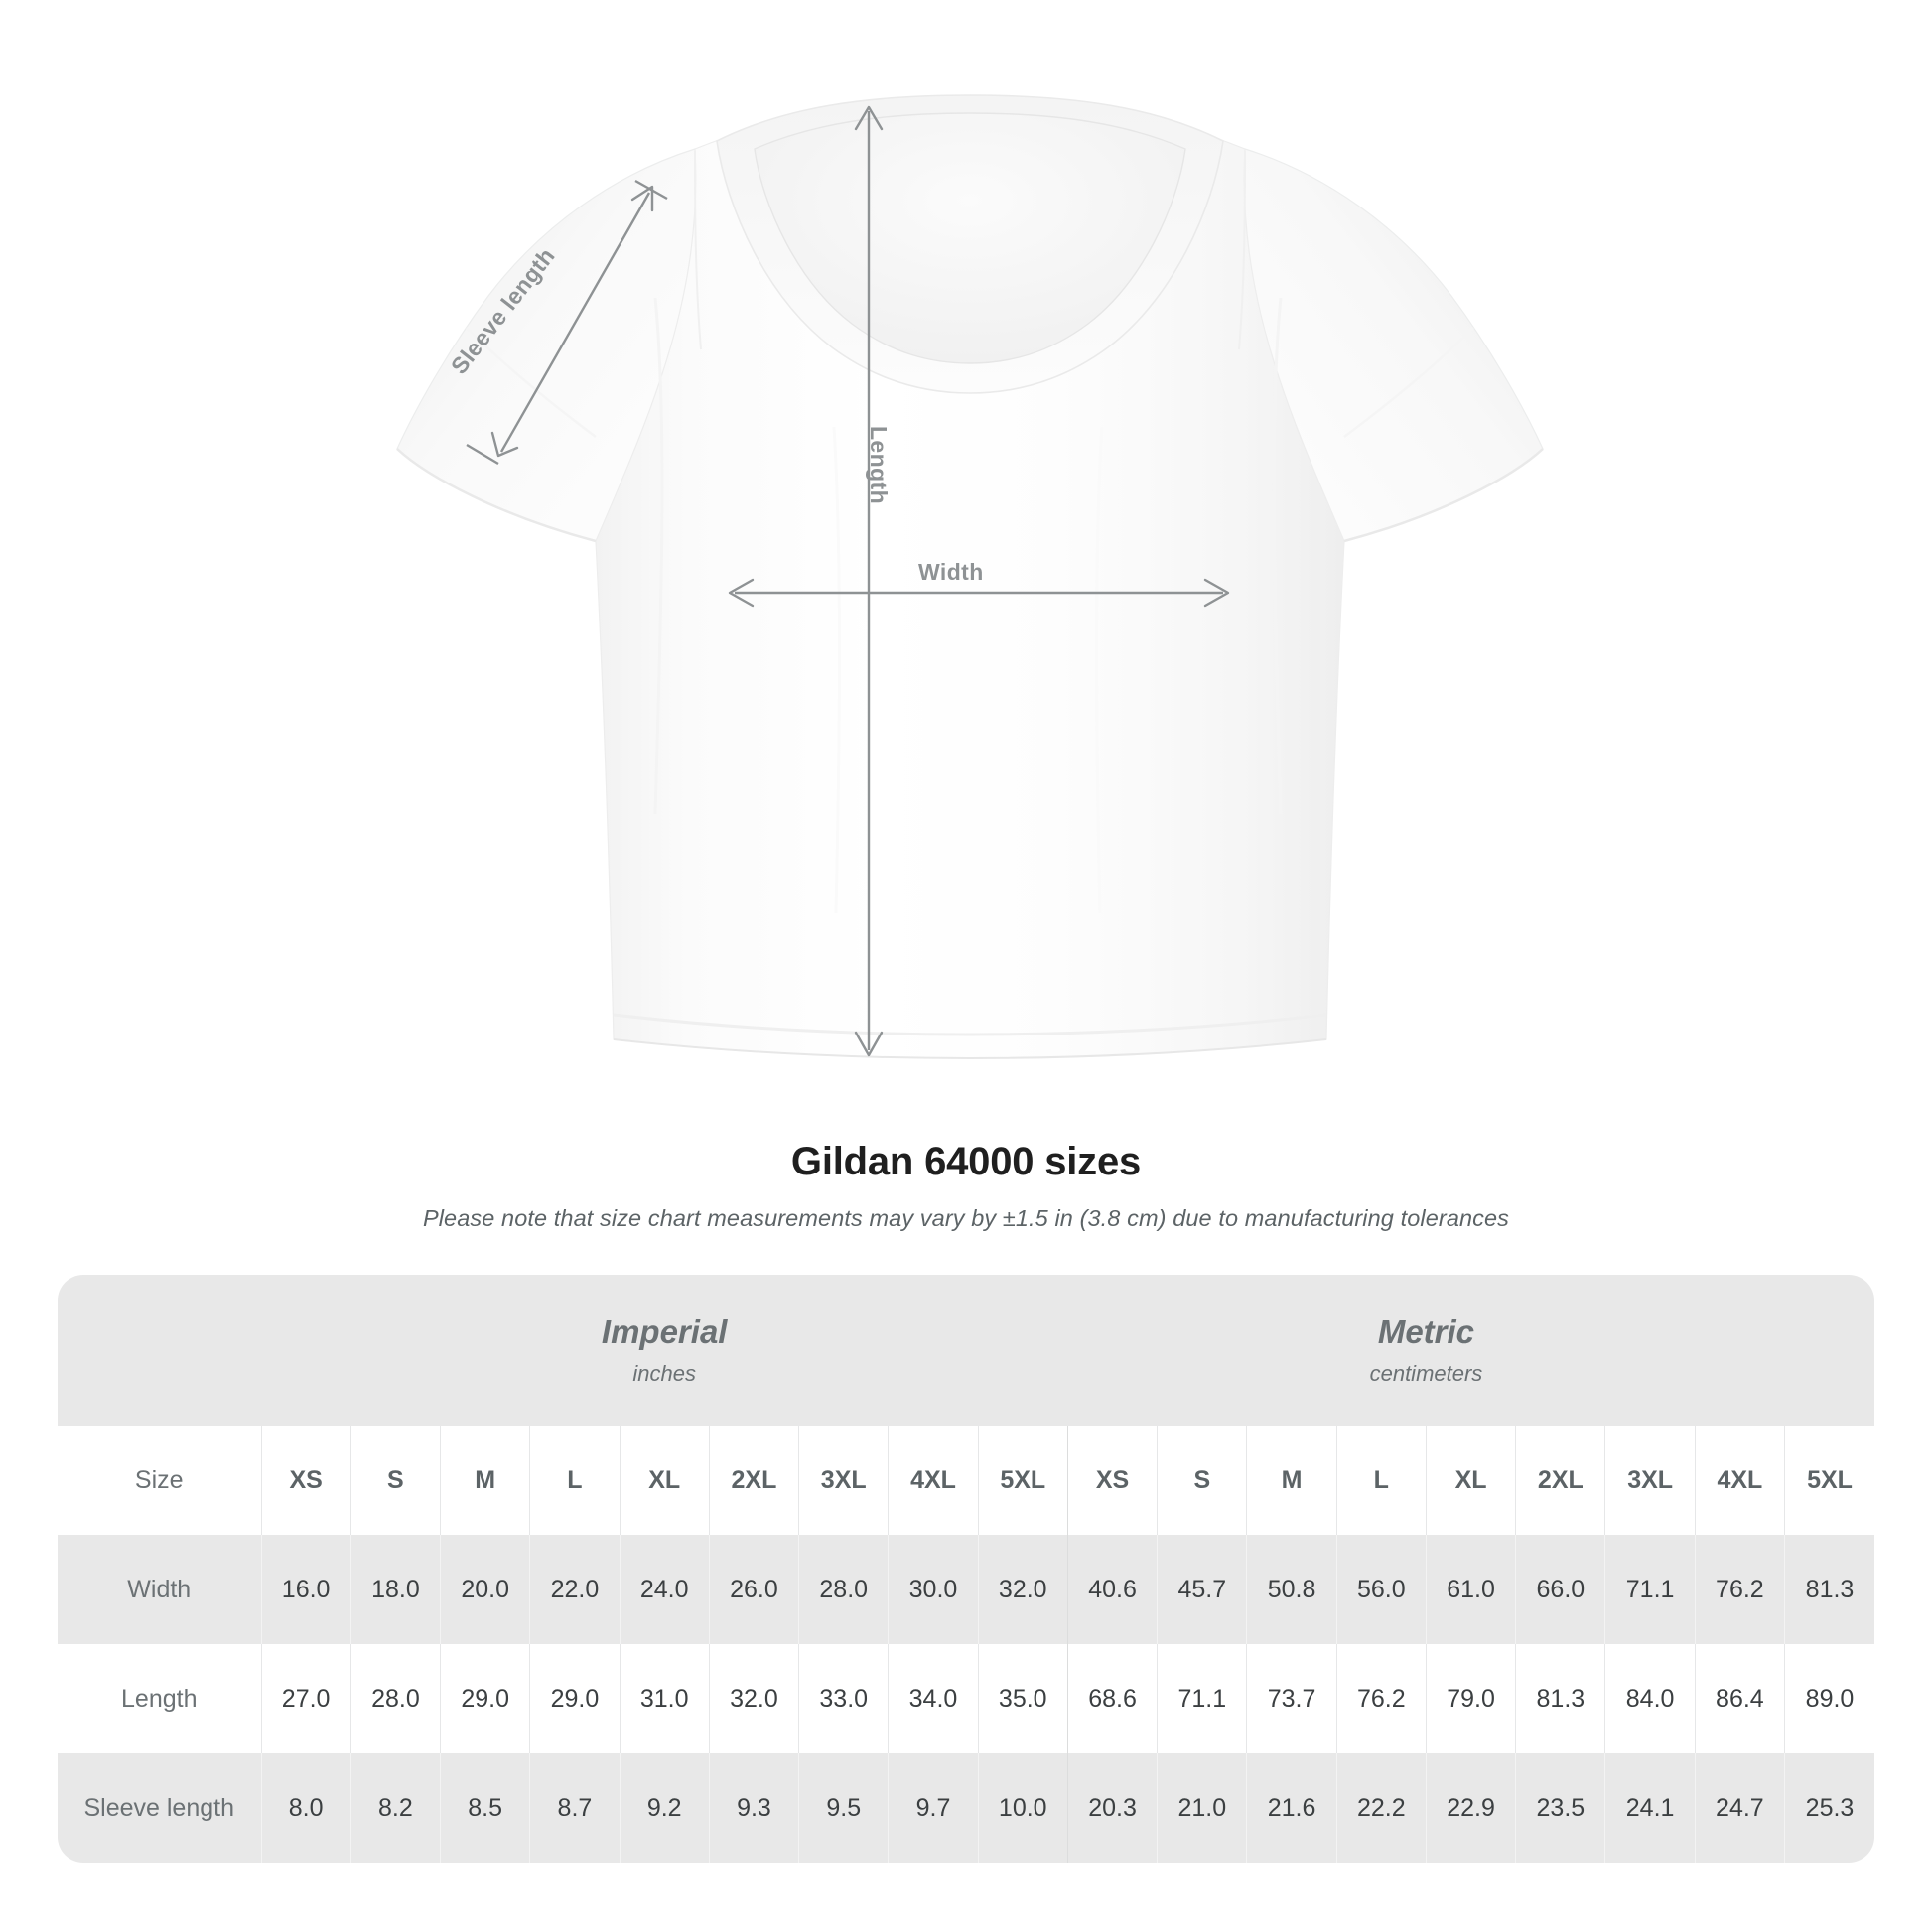  Describe the element at coordinates (934, 1698) in the screenshot. I see `value-cell: 34.0` at that location.